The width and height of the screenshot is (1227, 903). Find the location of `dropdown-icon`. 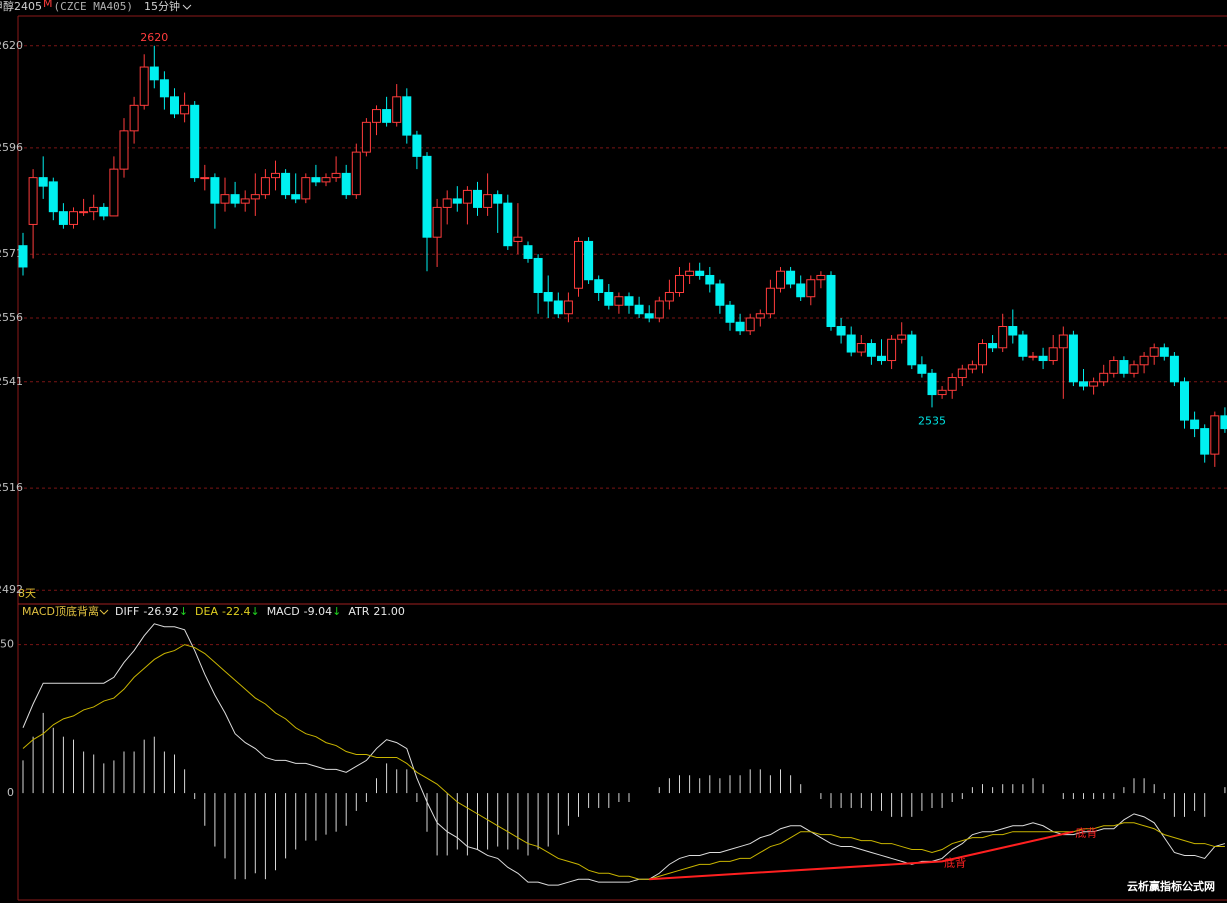

dropdown-icon is located at coordinates (104, 612).